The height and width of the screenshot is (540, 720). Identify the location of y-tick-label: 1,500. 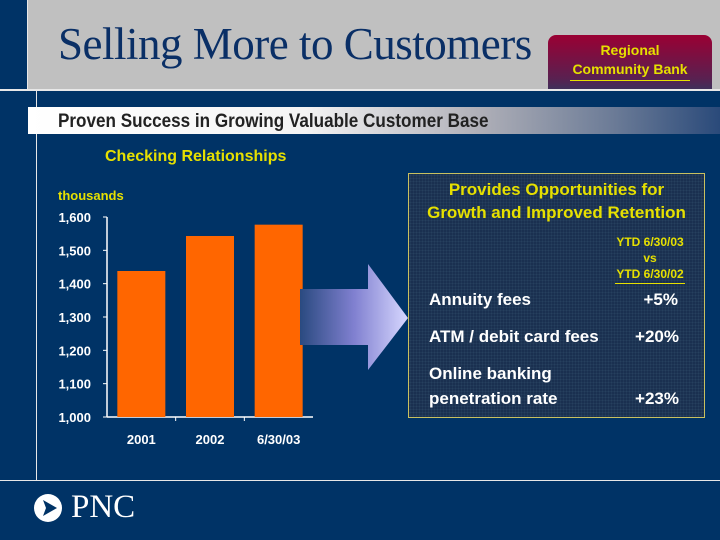
(74, 250).